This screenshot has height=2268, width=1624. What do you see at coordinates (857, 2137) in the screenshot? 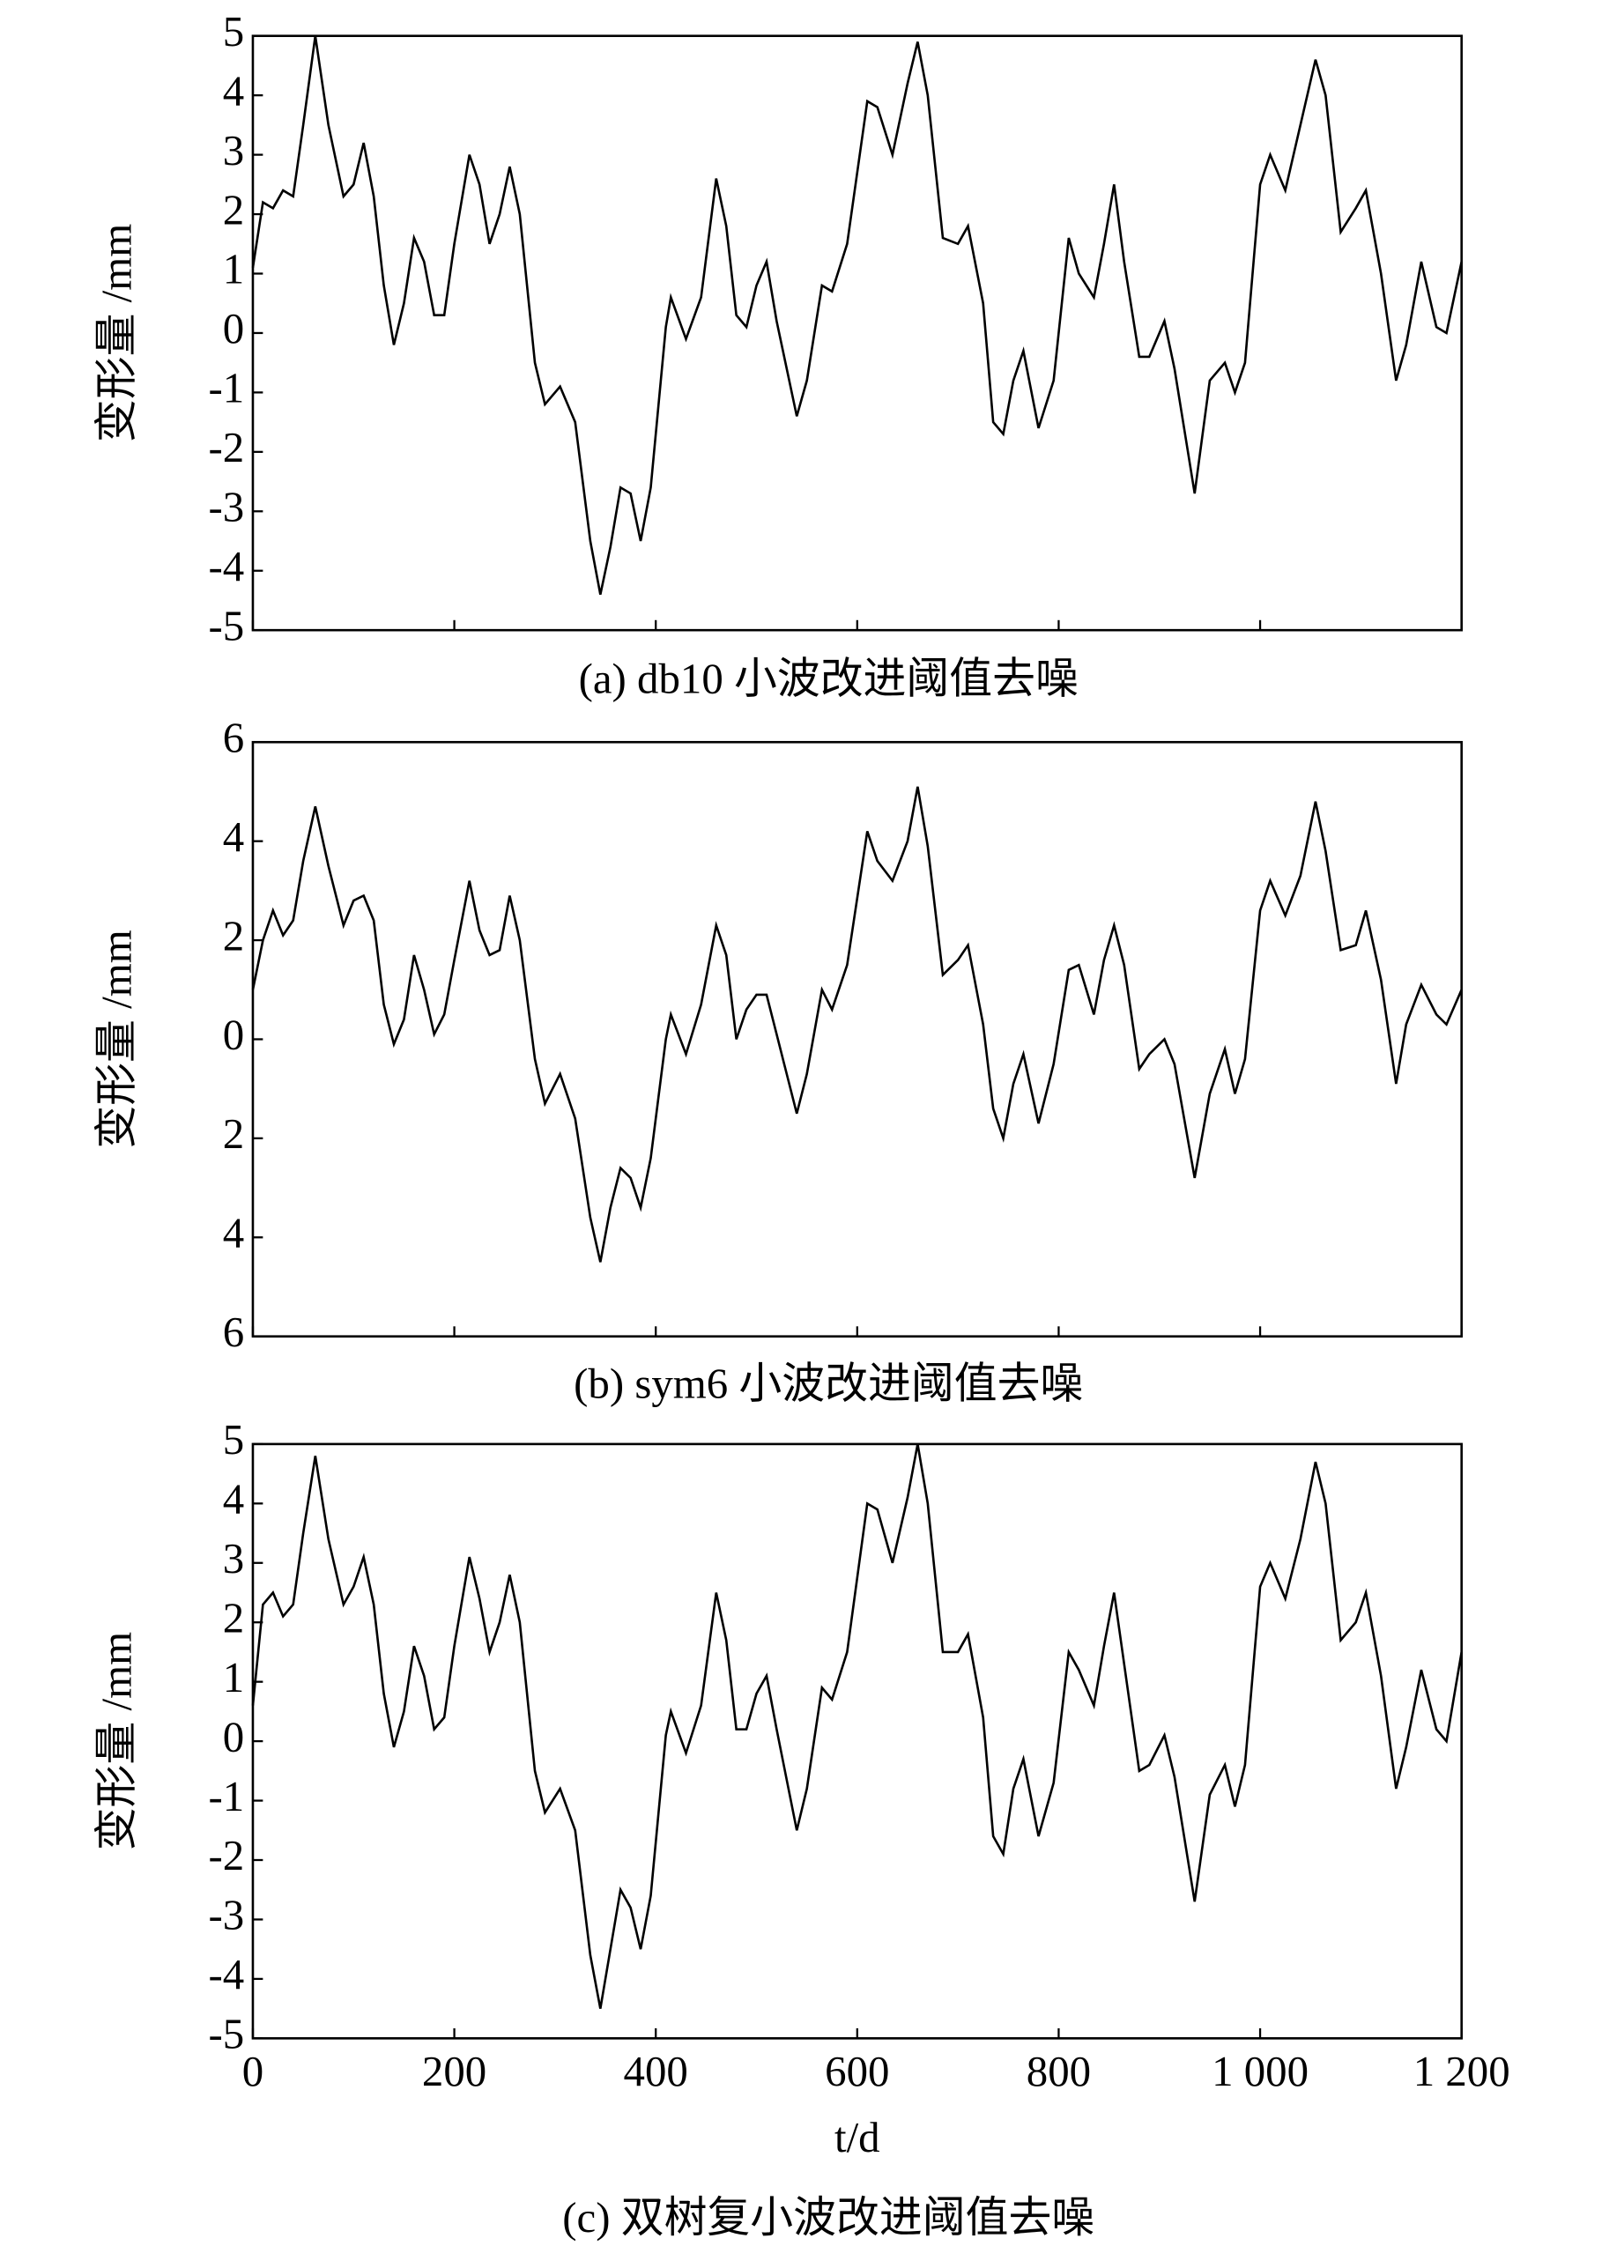
I see `x-axis-label: t/d` at bounding box center [857, 2137].